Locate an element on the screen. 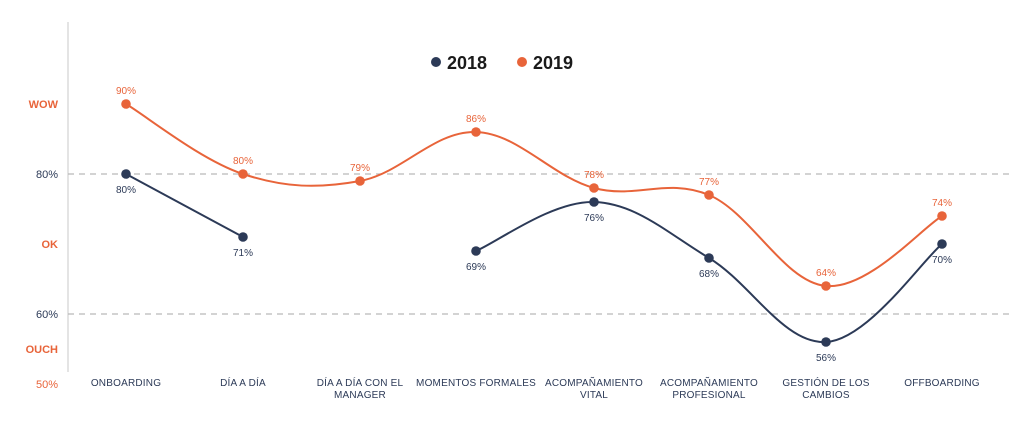 The width and height of the screenshot is (1024, 442). data-label-2018: 69% is located at coordinates (476, 267).